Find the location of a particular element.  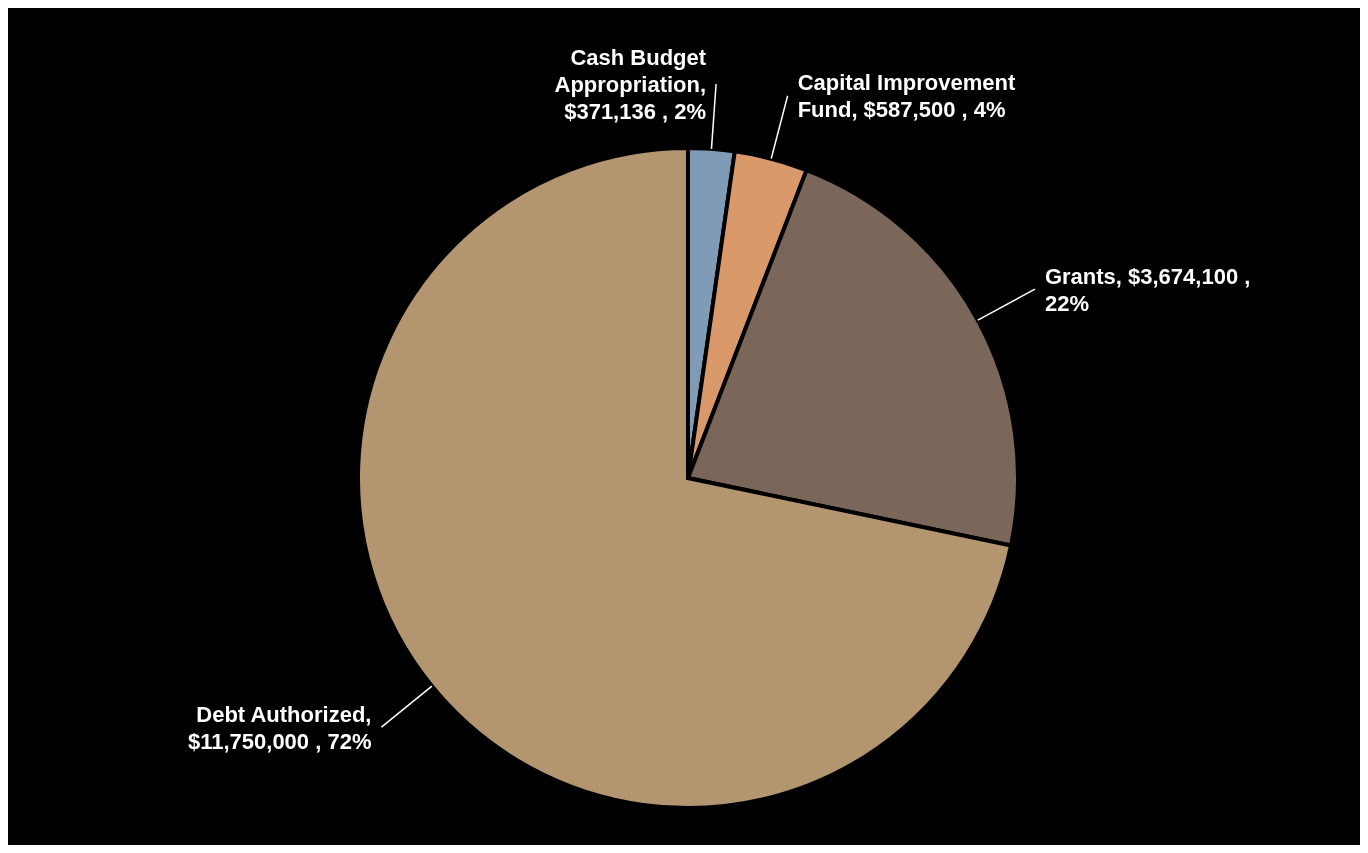

slice-label: Grants, $3,674,100 , 22% is located at coordinates (1147, 289).